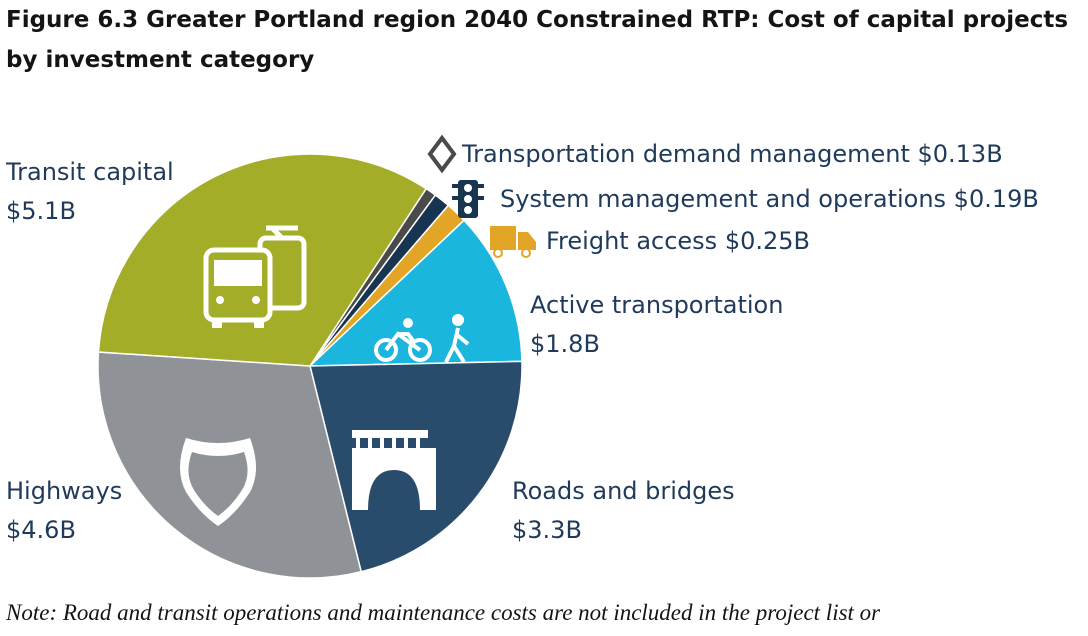  What do you see at coordinates (64, 491) in the screenshot?
I see `label-highways-name: Highways` at bounding box center [64, 491].